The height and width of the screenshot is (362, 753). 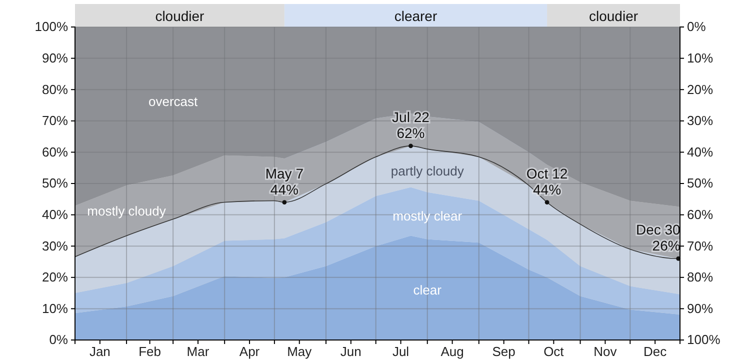 What do you see at coordinates (700, 89) in the screenshot?
I see `y2-tick-label: 20%` at bounding box center [700, 89].